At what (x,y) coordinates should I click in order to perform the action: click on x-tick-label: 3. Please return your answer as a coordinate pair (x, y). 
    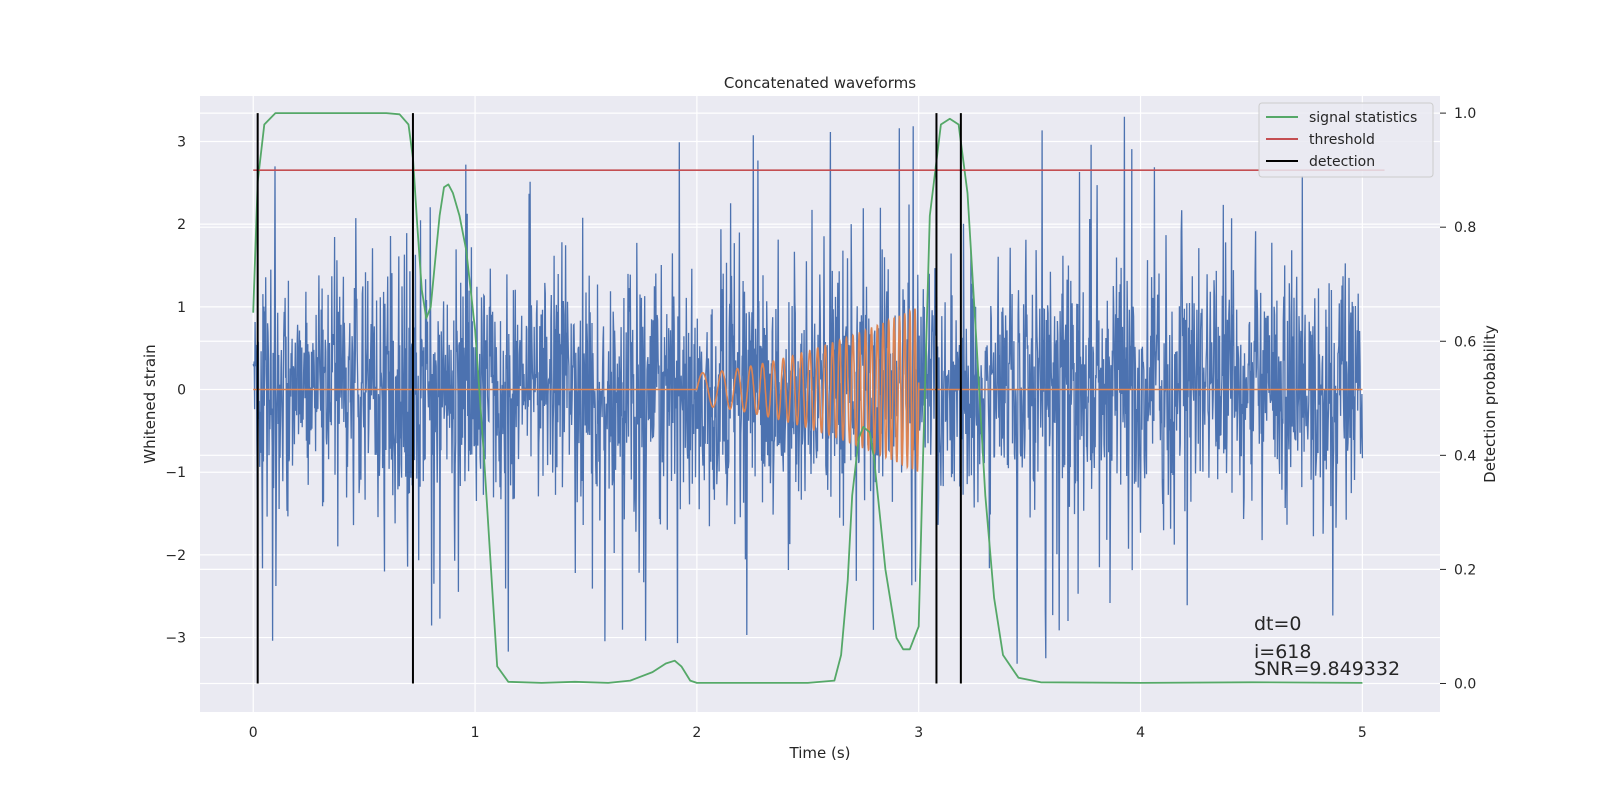
    Looking at the image, I should click on (918, 733).